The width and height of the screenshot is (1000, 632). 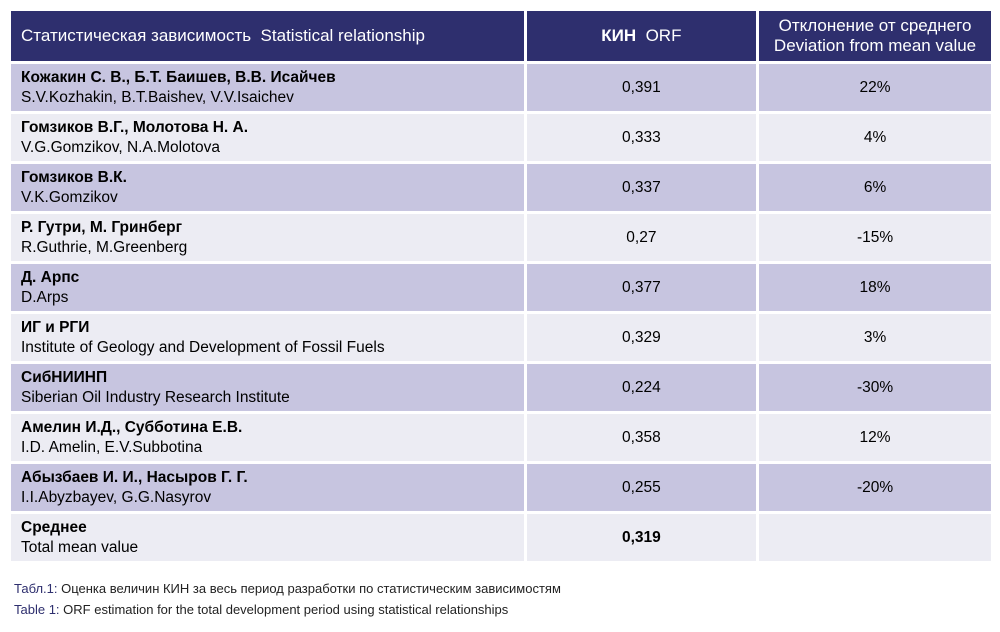 I want to click on header-orf: КИН ORF, so click(x=641, y=36).